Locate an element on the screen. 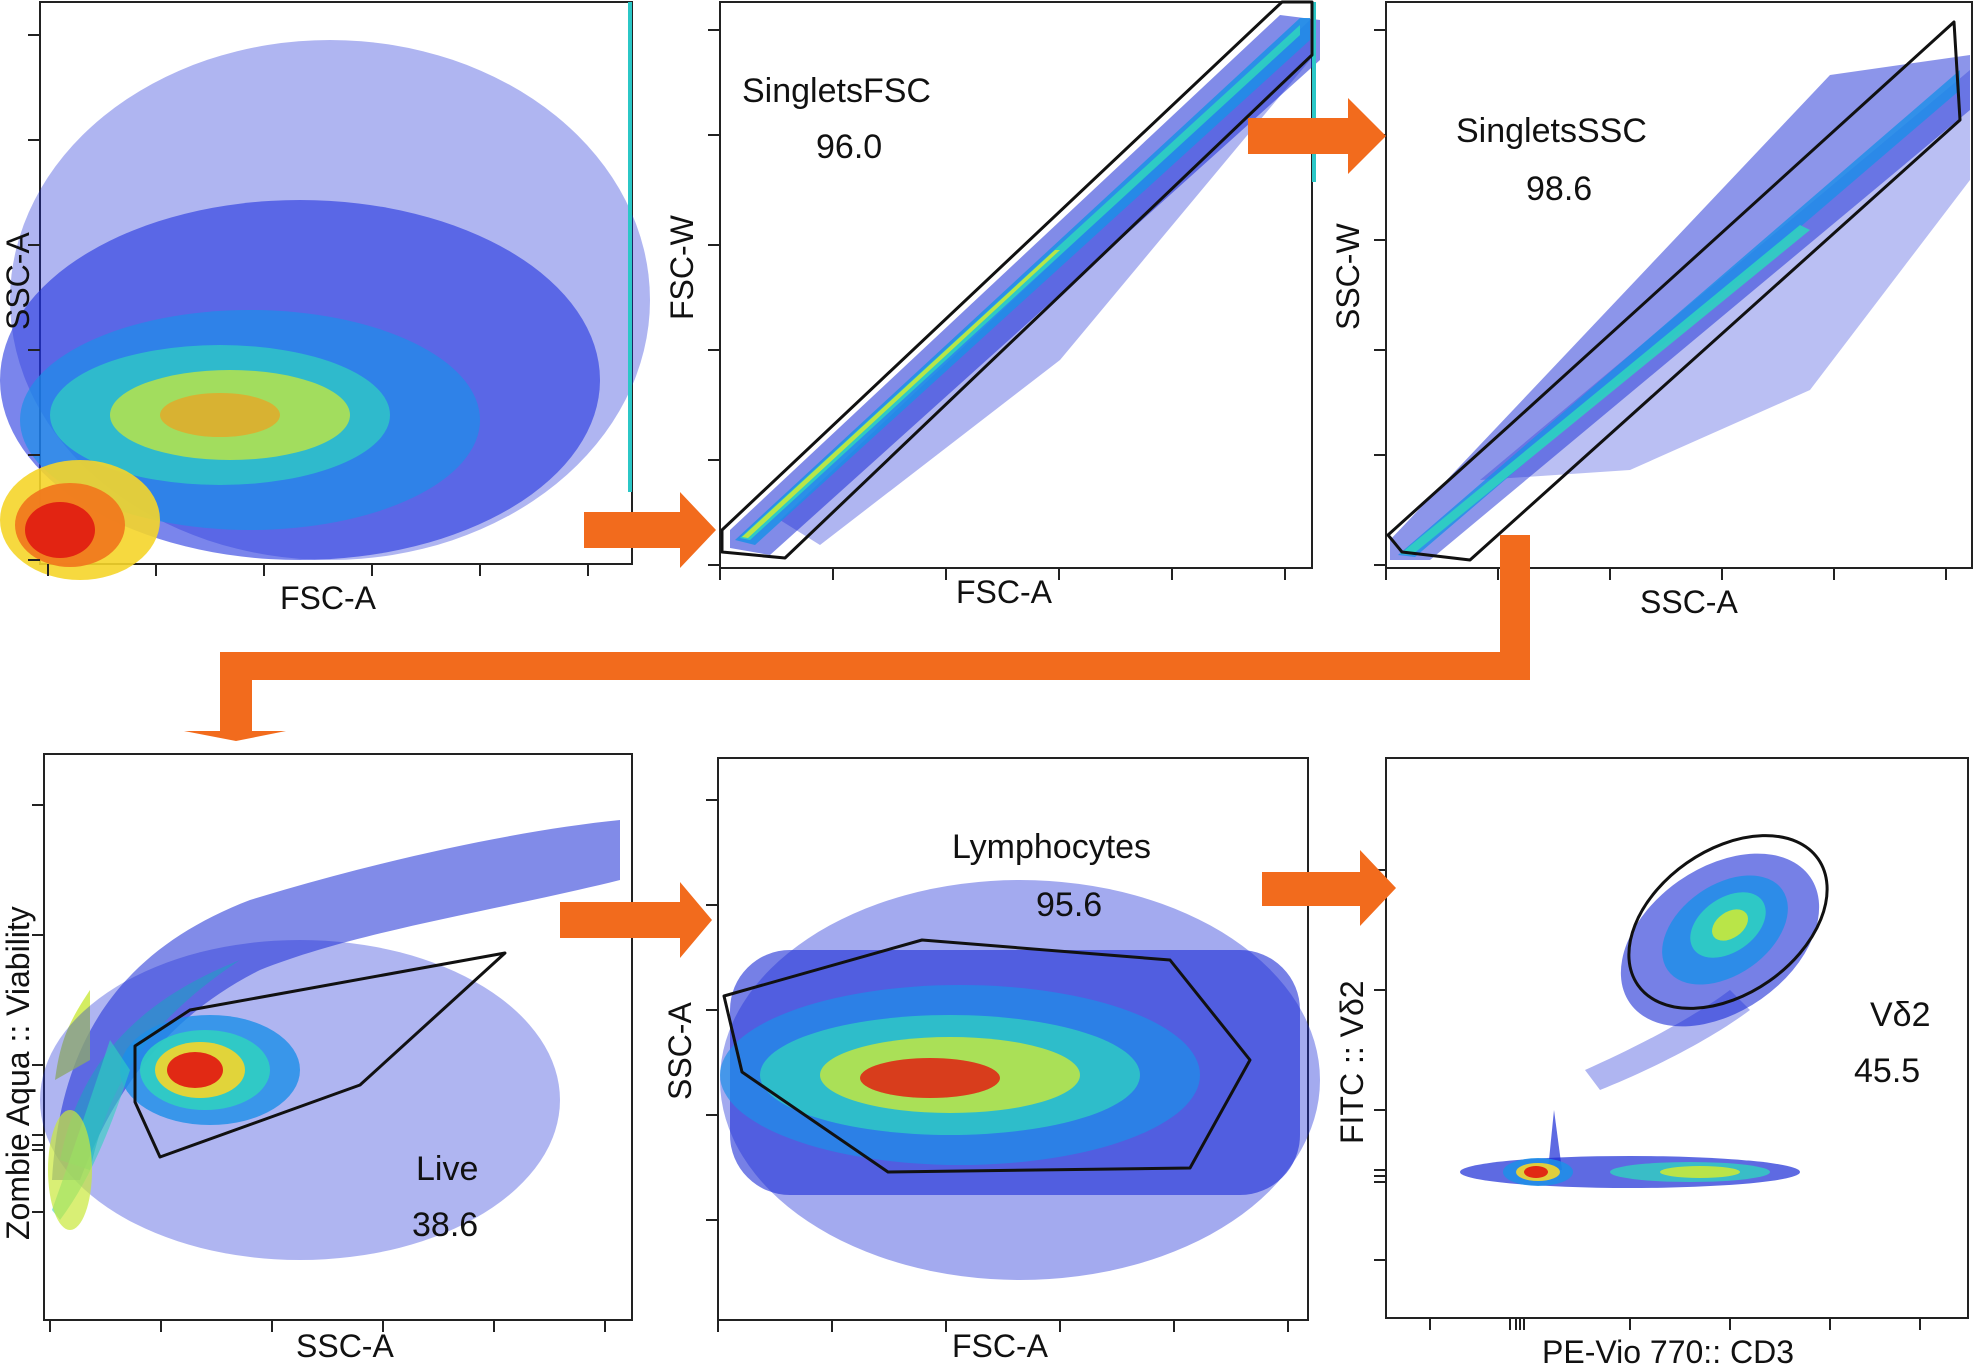  gate-name: Vδ2 is located at coordinates (1900, 1015).